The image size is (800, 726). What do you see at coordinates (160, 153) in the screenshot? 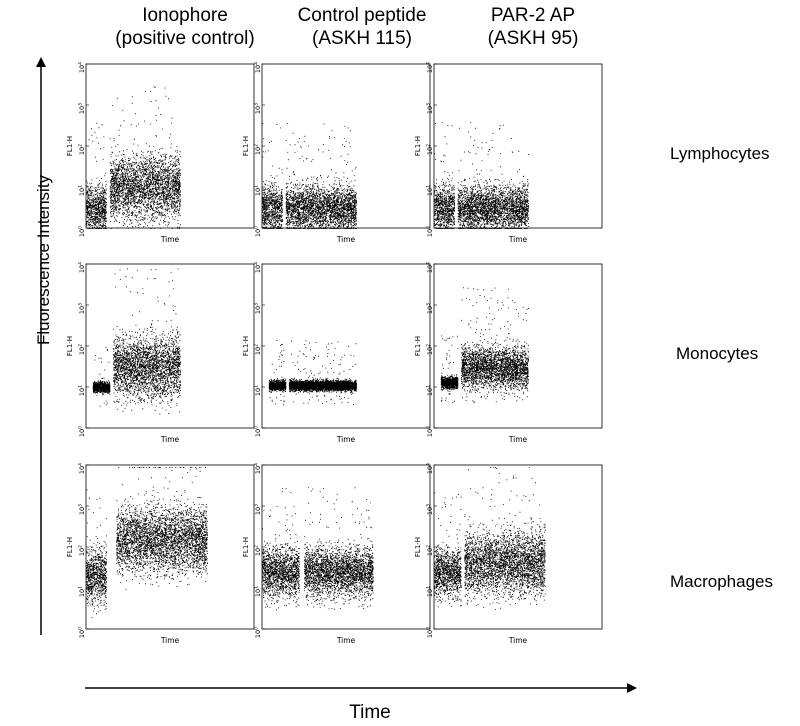
I see `panel-lymphocytes-1: 100 101 102 103 104 FL1-H Time` at bounding box center [160, 153].